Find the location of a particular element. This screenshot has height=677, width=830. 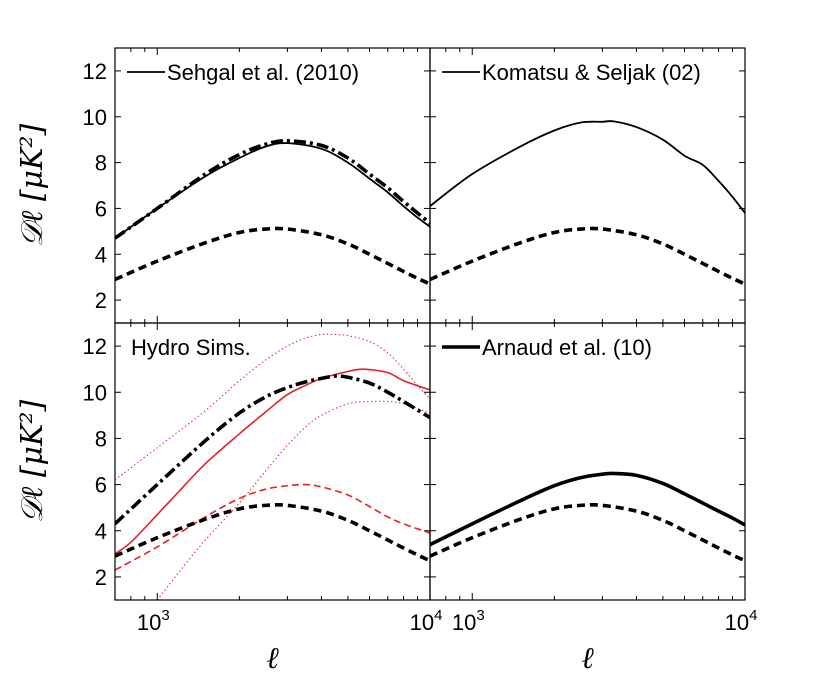

series-line-thick-solid is located at coordinates (587, 509).